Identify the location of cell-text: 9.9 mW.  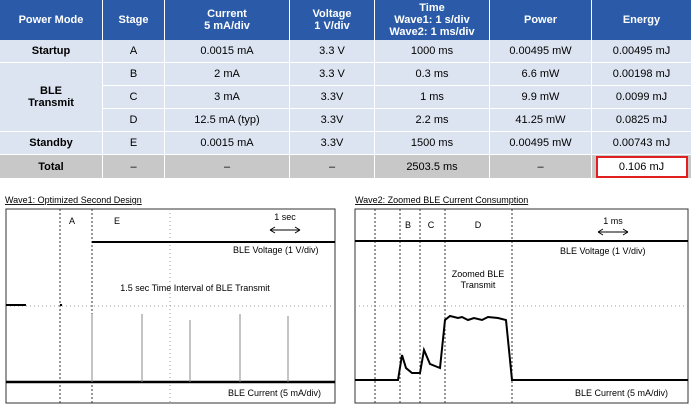
(540, 97).